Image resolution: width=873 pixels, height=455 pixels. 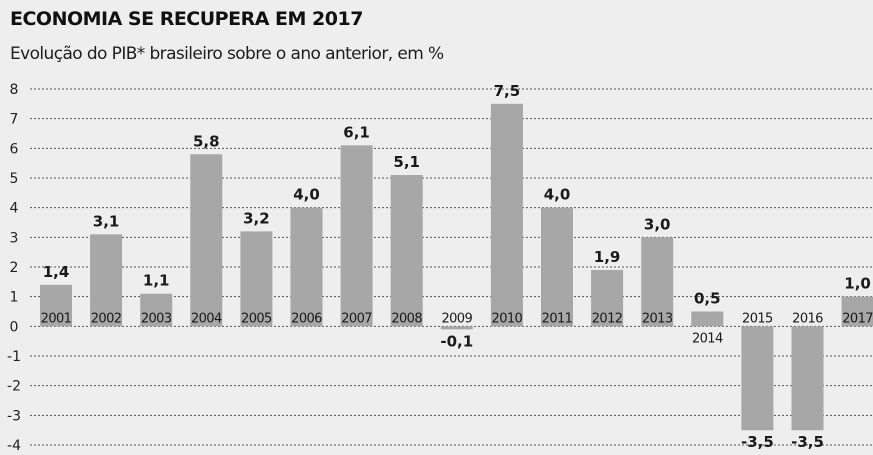 What do you see at coordinates (657, 224) in the screenshot?
I see `data-label: 3,0` at bounding box center [657, 224].